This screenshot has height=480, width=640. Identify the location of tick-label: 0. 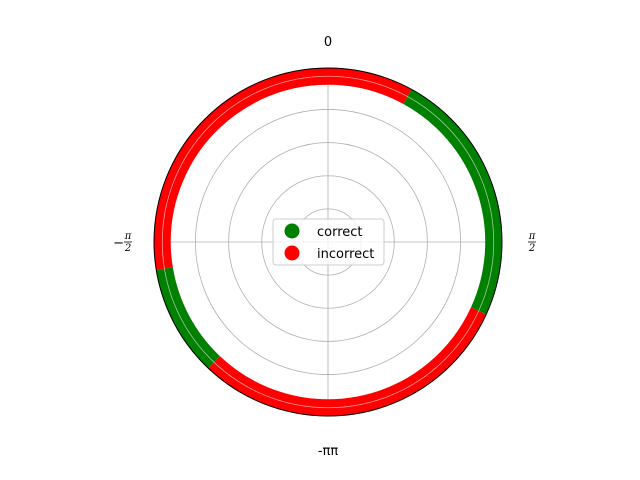
(328, 42).